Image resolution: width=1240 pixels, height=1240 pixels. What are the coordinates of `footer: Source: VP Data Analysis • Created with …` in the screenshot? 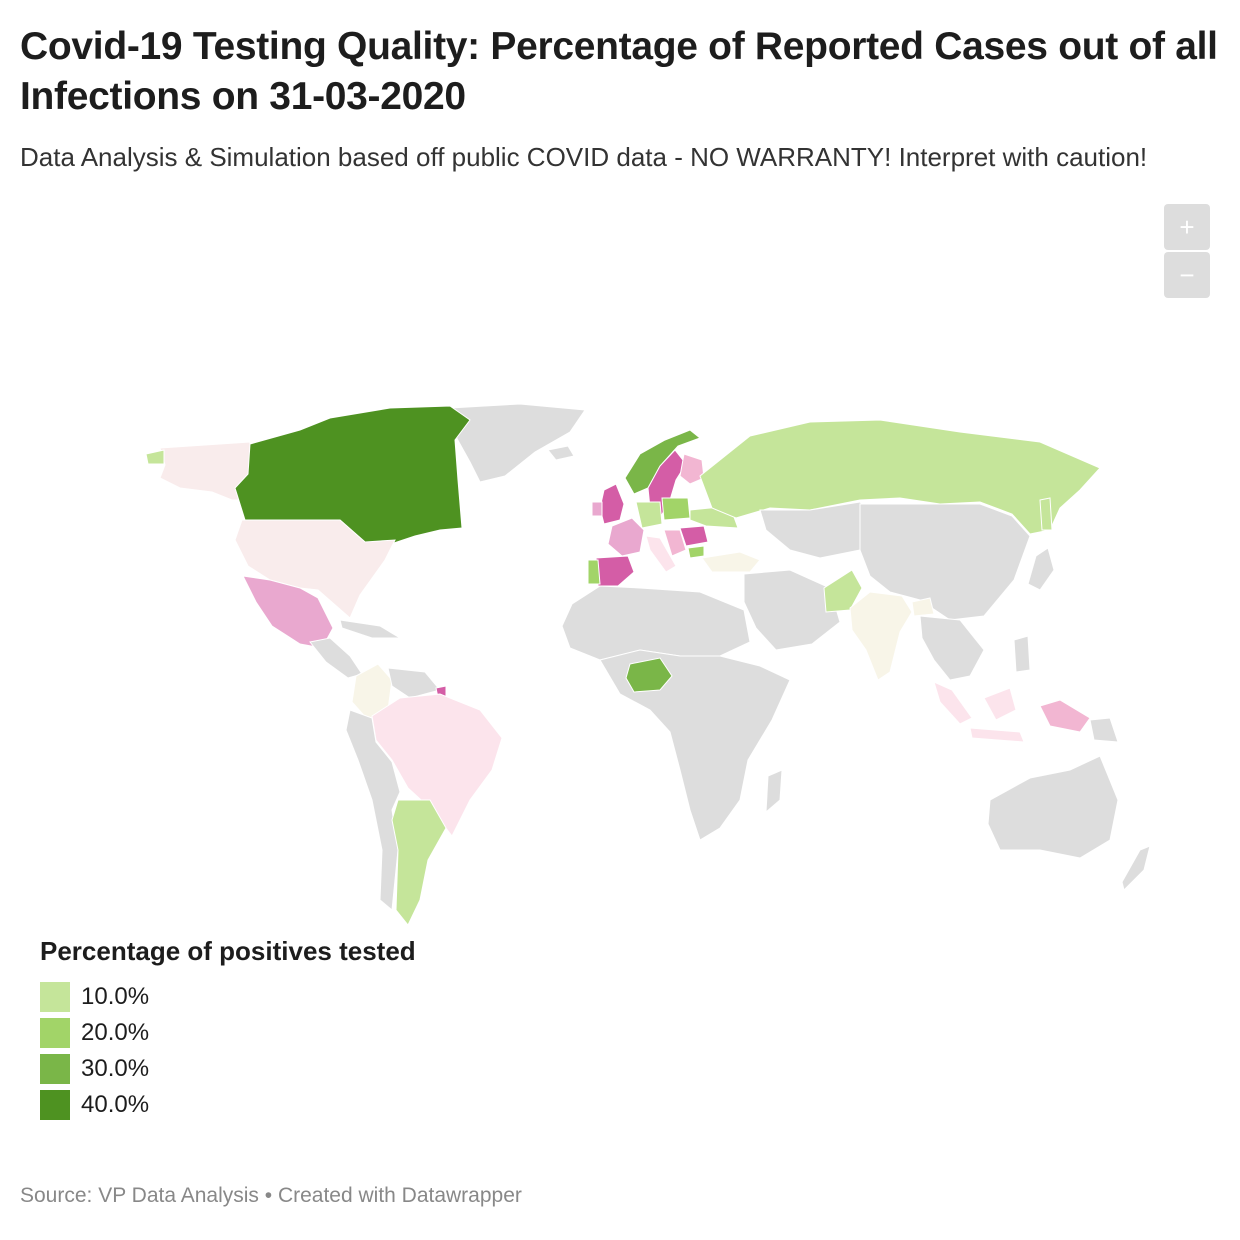 It's located at (271, 1196).